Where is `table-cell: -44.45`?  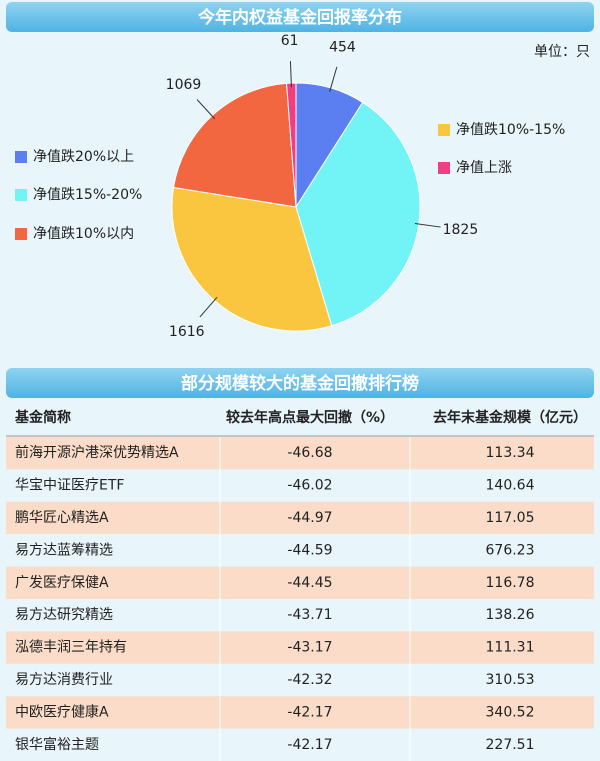 table-cell: -44.45 is located at coordinates (309, 583).